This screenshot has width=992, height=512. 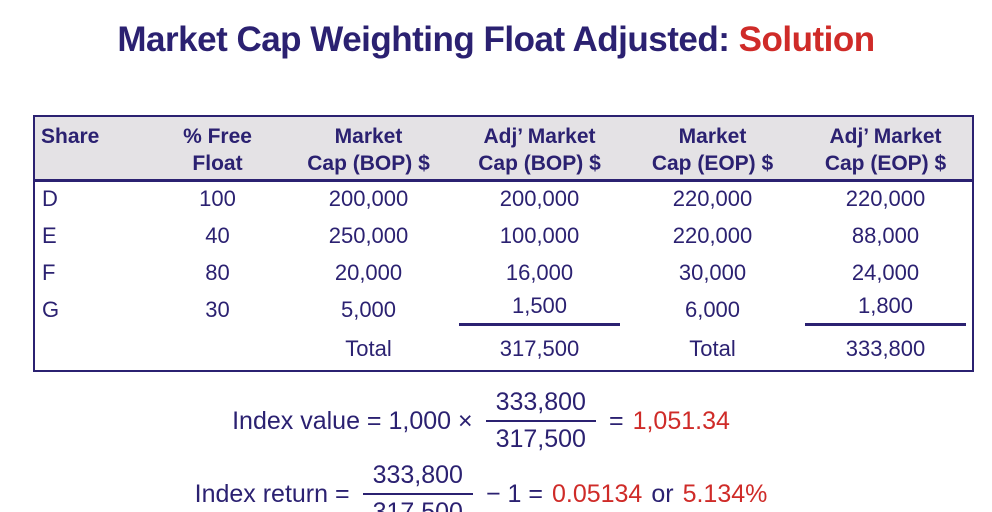 I want to click on page-title-main: Market Cap Weighting Float Adjusted:, so click(x=428, y=39).